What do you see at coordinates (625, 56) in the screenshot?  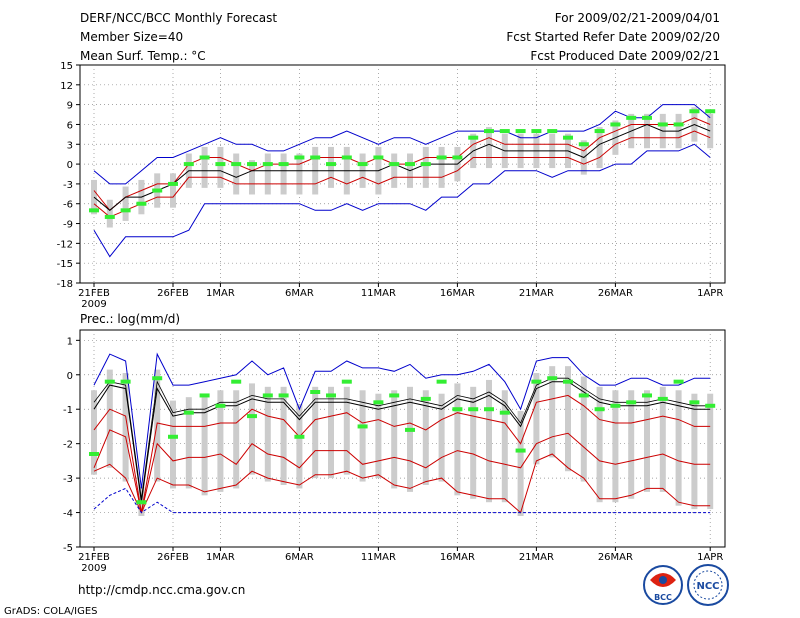 I see `produced-date: Fcst Produced Date 2009/02/21` at bounding box center [625, 56].